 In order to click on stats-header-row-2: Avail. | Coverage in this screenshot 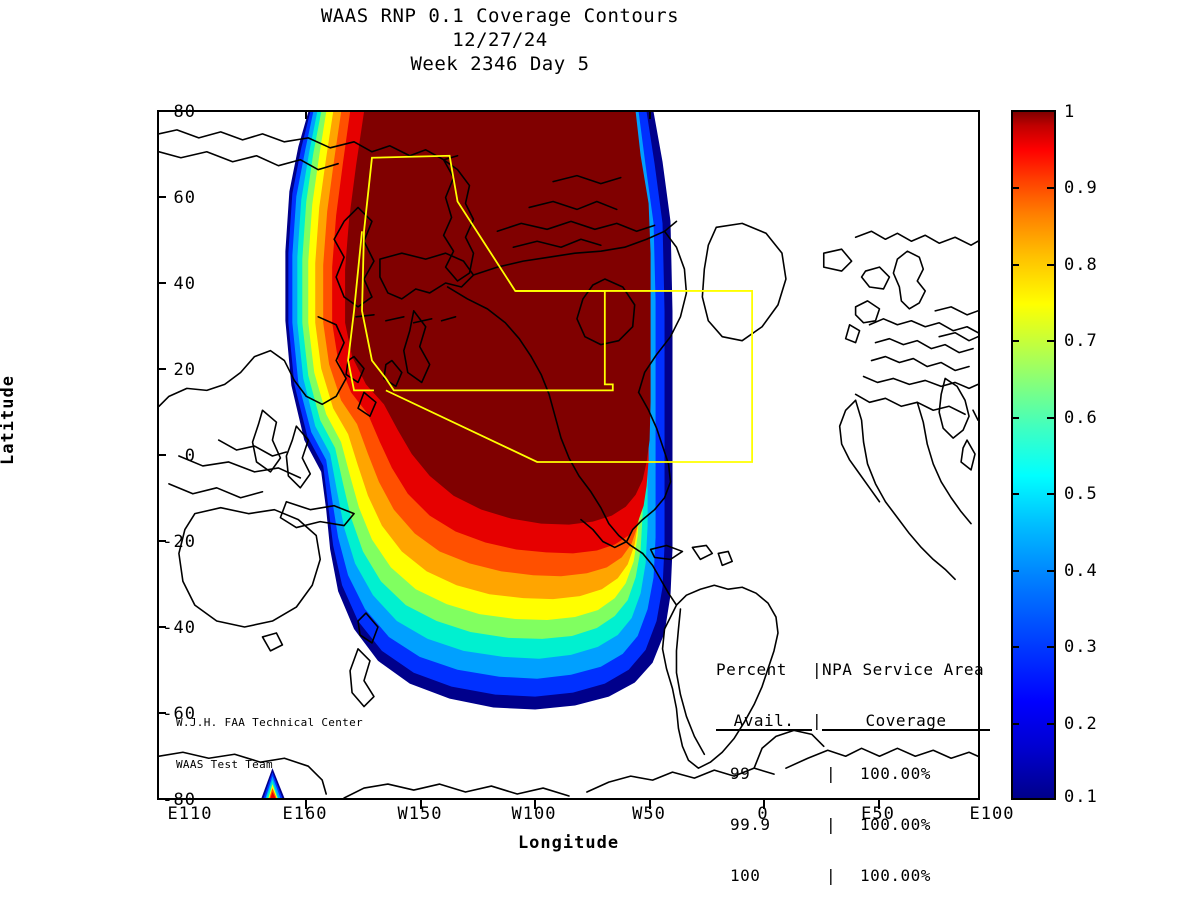, I will do `click(872, 721)`.